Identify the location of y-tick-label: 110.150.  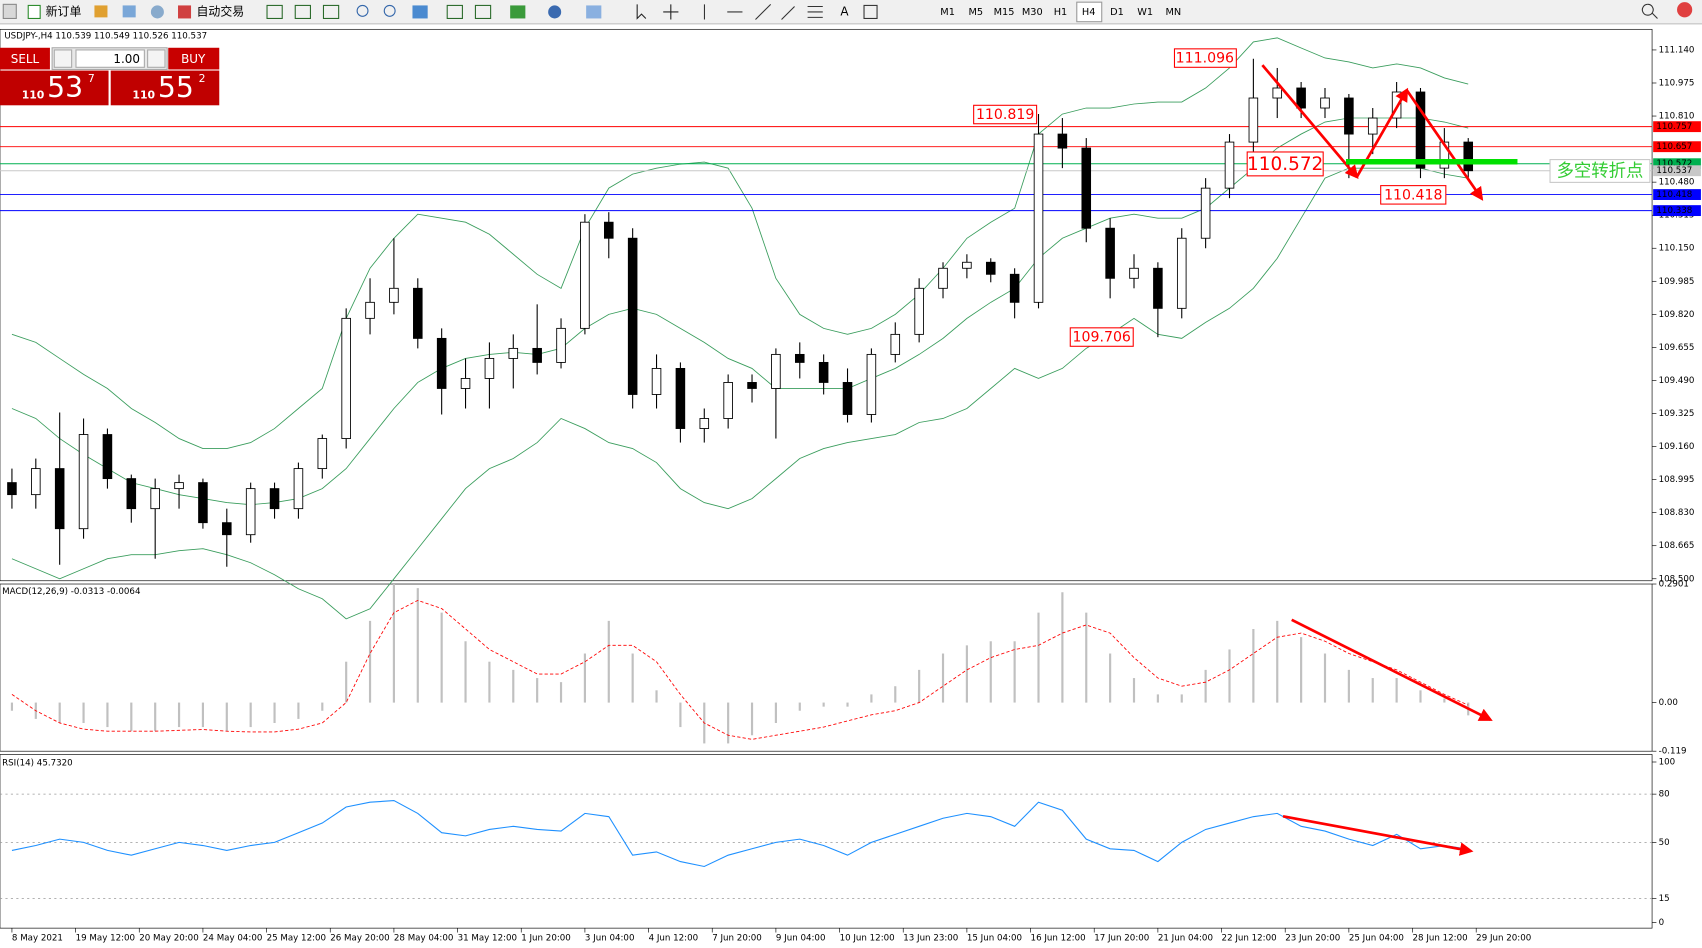
(1677, 249).